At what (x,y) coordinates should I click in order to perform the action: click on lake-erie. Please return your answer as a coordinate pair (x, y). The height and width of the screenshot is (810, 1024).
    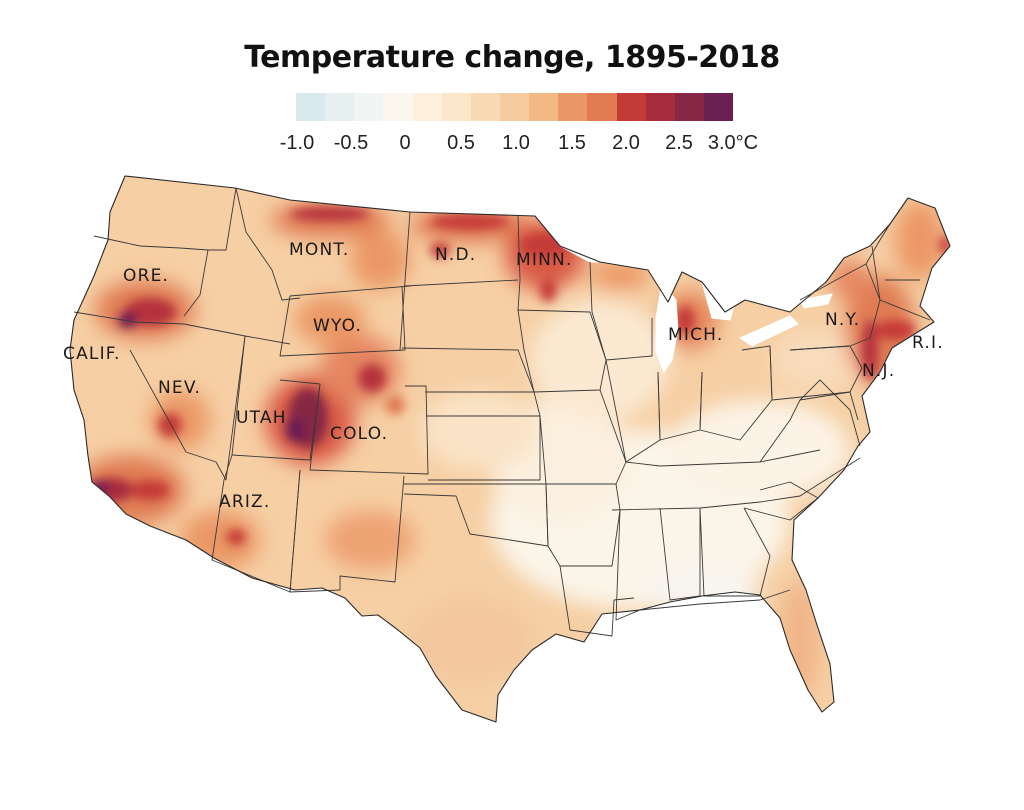
    Looking at the image, I should click on (768, 331).